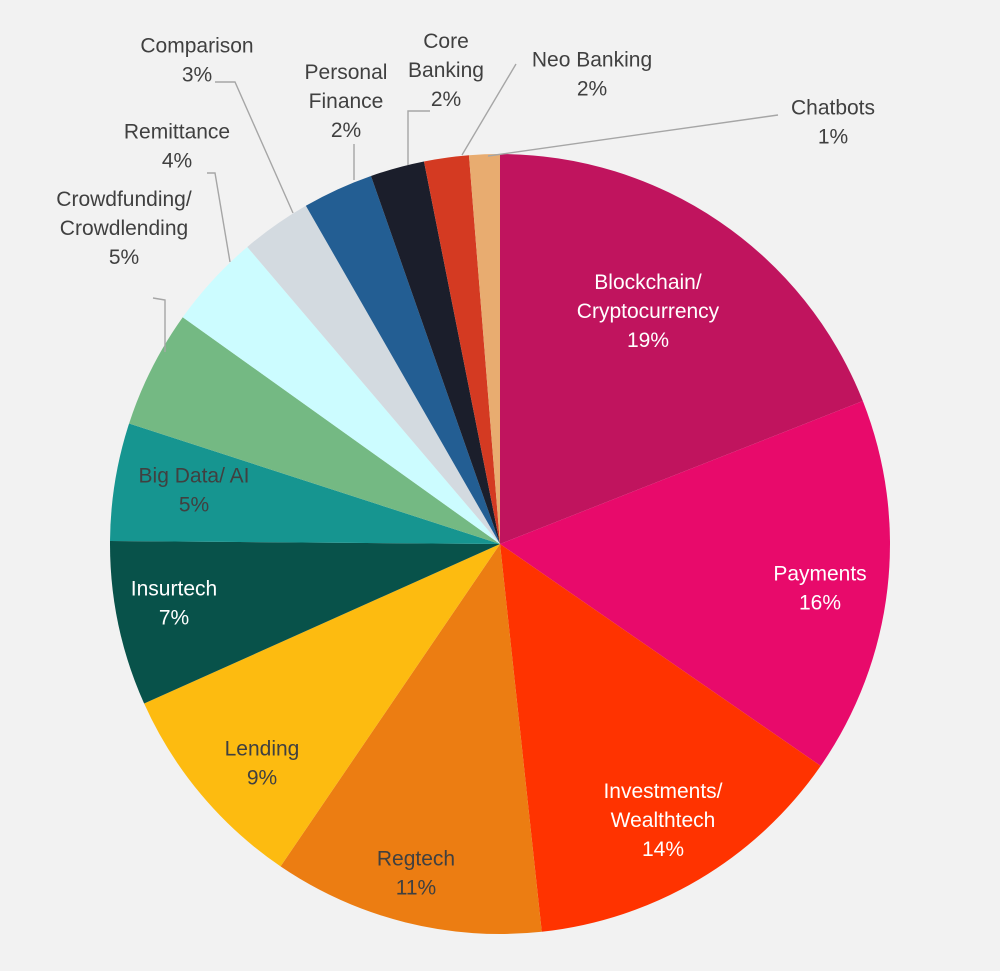  What do you see at coordinates (196, 61) in the screenshot?
I see `slice-label-9: Comparison 3%` at bounding box center [196, 61].